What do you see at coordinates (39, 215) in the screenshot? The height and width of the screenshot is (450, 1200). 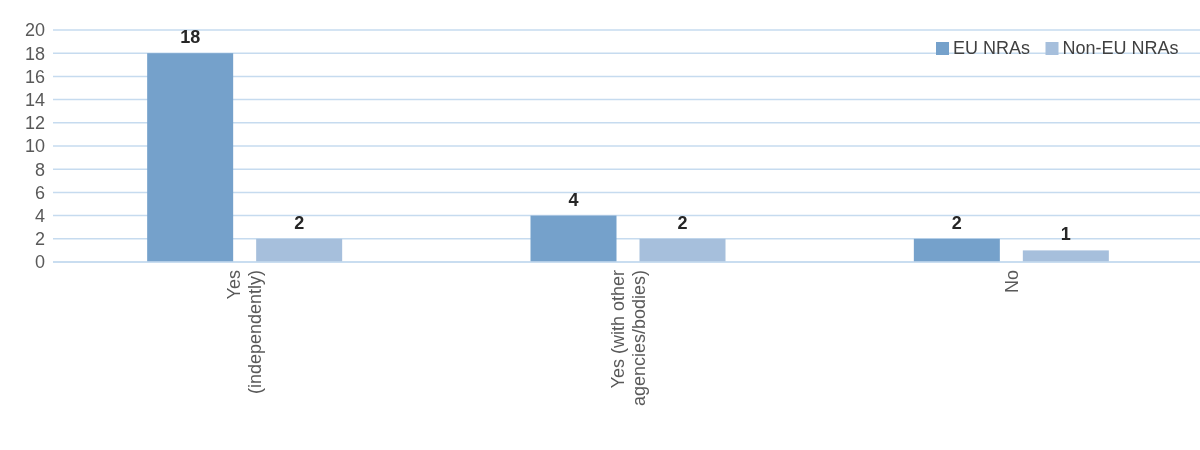 I see `y-tick-label: 4` at bounding box center [39, 215].